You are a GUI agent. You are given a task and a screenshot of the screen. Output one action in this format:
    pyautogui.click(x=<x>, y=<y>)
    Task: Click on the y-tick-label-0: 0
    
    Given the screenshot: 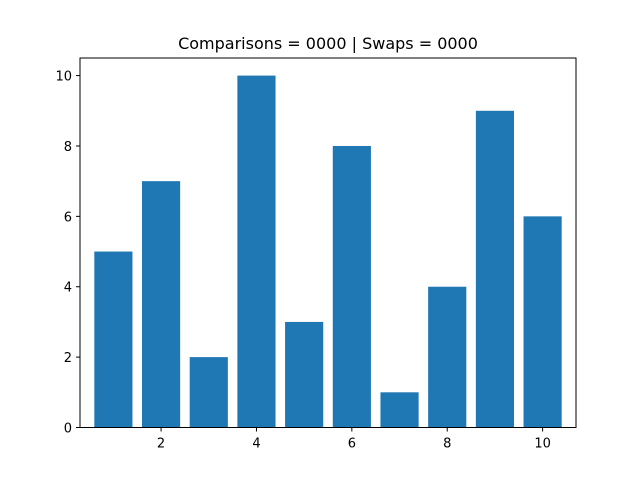 What is the action you would take?
    pyautogui.click(x=68, y=429)
    